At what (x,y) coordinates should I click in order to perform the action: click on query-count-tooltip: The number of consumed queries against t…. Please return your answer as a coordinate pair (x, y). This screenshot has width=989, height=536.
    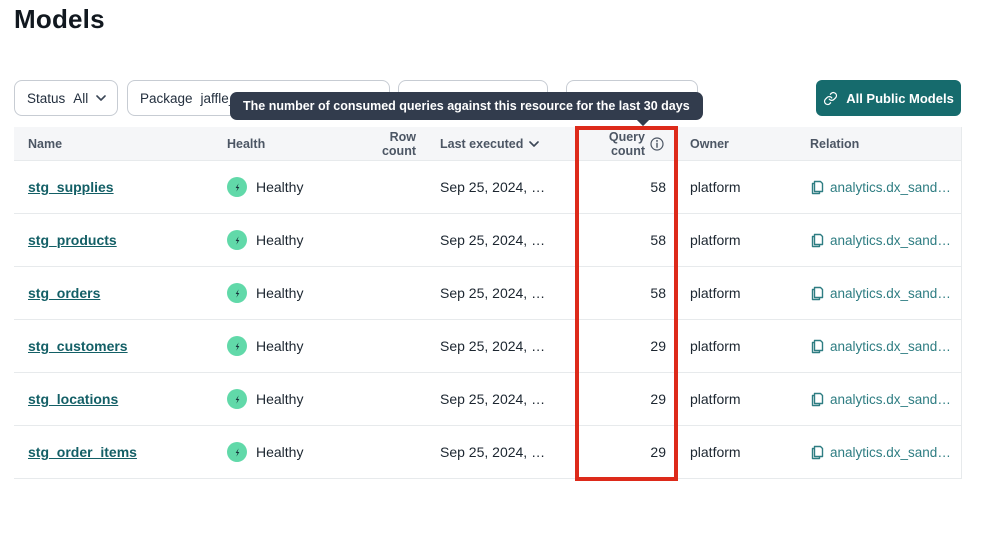
    Looking at the image, I should click on (466, 106).